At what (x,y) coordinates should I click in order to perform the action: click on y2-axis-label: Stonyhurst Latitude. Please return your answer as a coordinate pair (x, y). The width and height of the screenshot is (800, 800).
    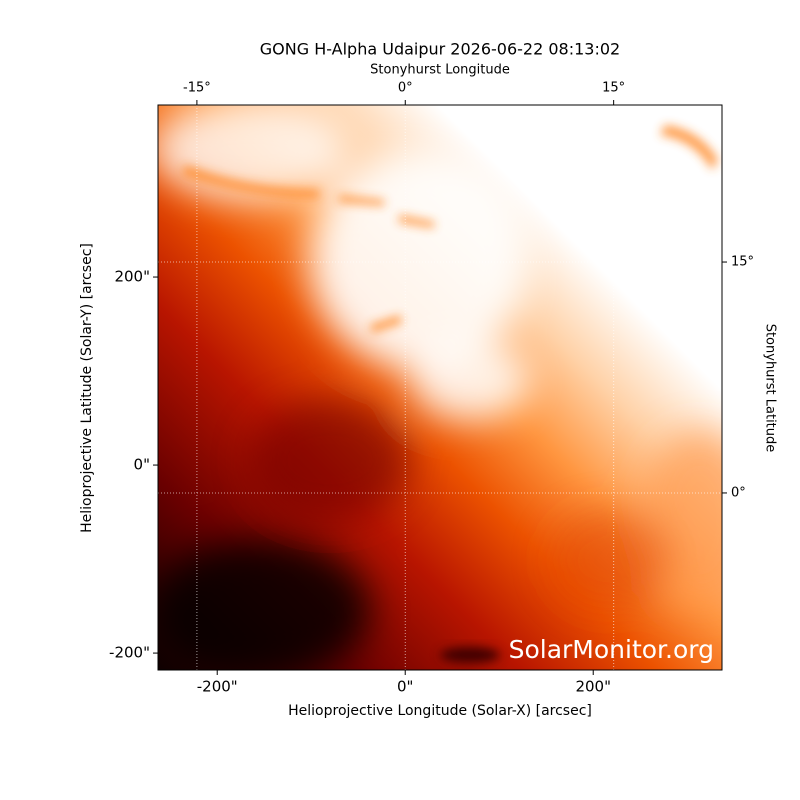
    Looking at the image, I should click on (770, 388).